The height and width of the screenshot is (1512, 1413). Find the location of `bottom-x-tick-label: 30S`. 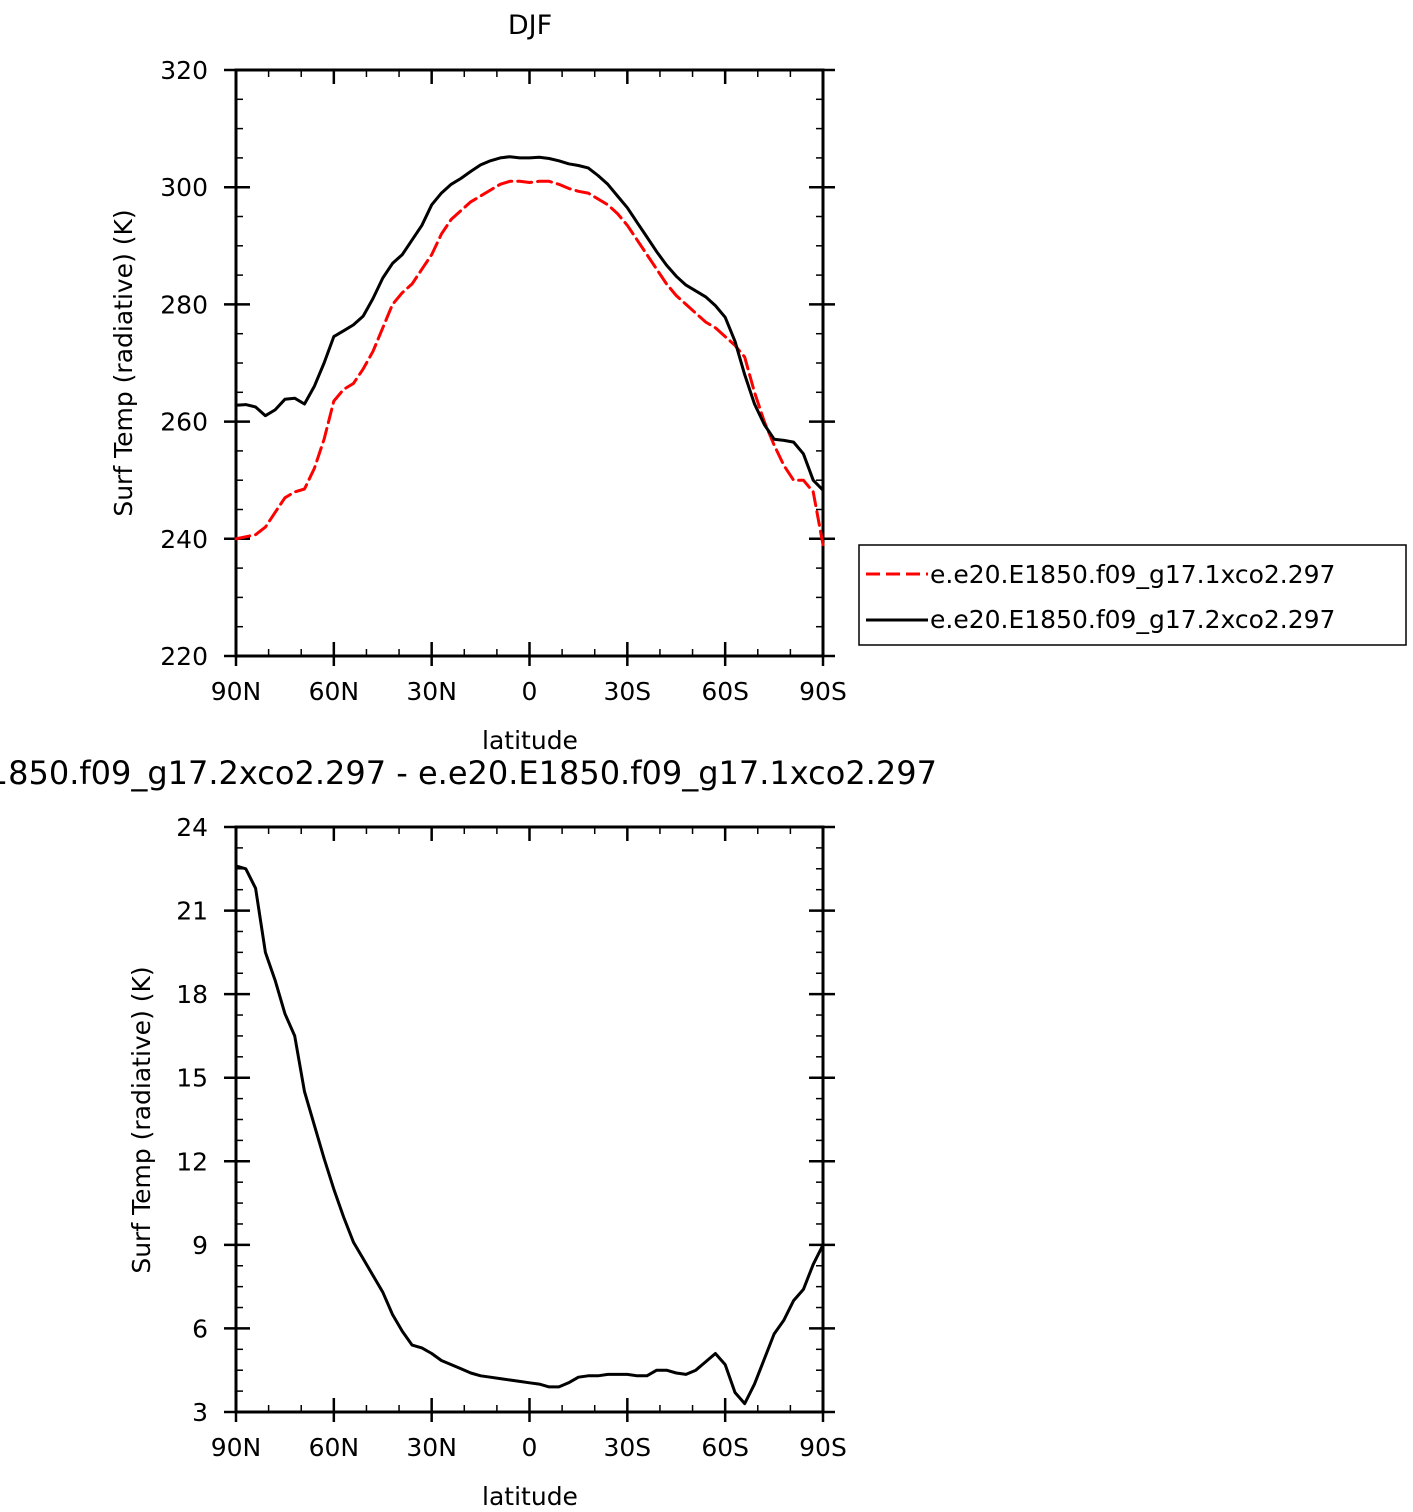

bottom-x-tick-label: 30S is located at coordinates (627, 1447).